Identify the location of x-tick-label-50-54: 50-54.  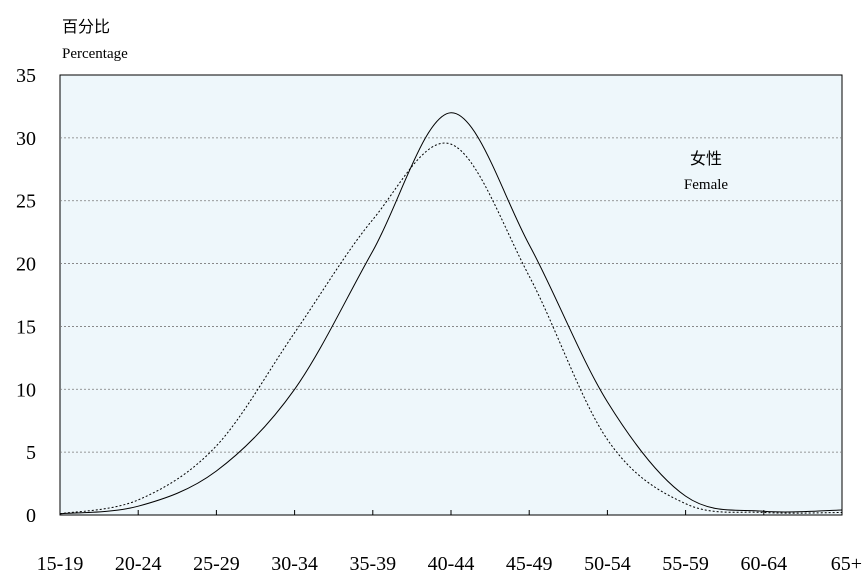
(607, 564).